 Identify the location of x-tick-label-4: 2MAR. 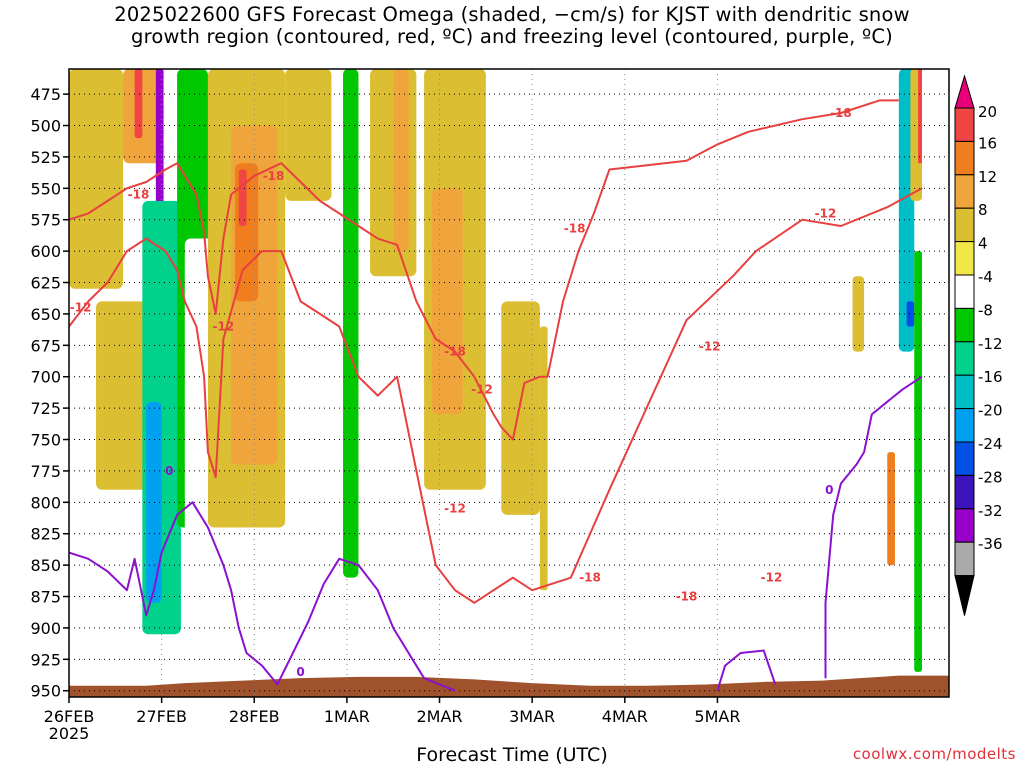
(440, 716).